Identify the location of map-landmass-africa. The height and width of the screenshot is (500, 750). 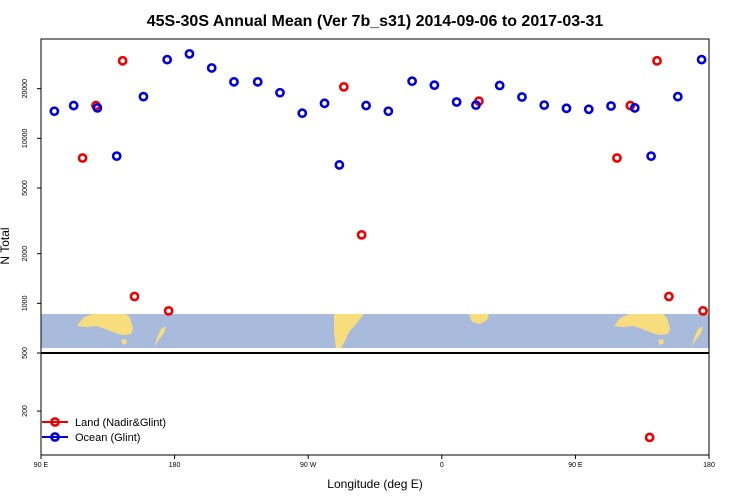
(479, 319).